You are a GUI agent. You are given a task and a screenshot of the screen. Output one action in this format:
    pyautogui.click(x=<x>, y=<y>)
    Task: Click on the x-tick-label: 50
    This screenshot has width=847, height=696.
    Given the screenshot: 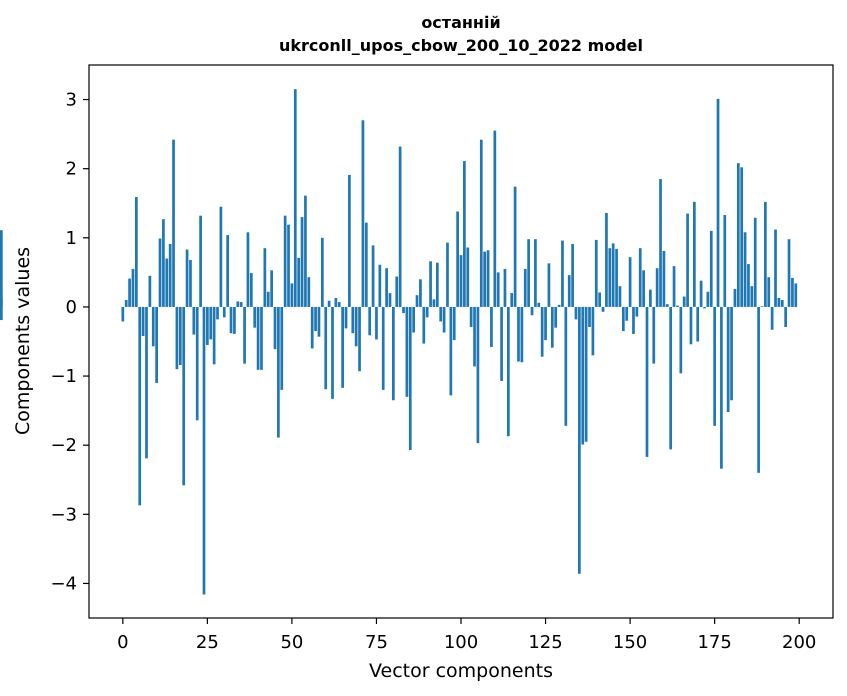 What is the action you would take?
    pyautogui.click(x=291, y=642)
    